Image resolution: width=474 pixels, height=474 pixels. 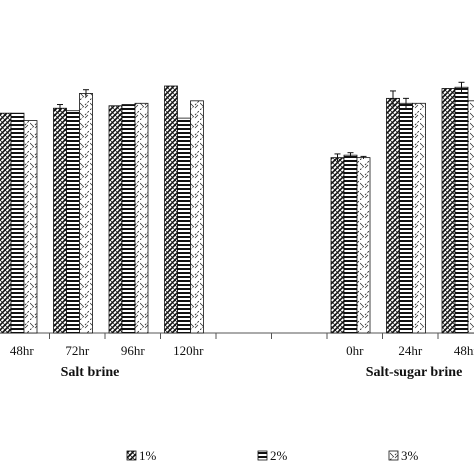 I want to click on legend-label: 3%, so click(x=410, y=455).